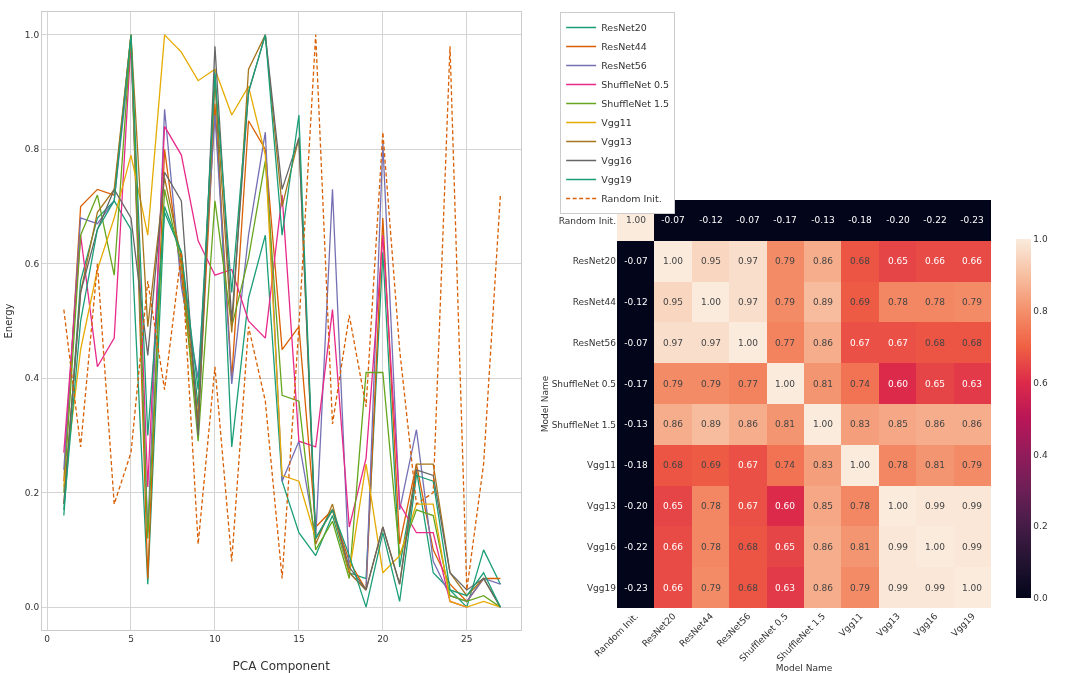 This screenshot has height=673, width=1068. What do you see at coordinates (616, 180) in the screenshot?
I see `legend-label: Vgg19` at bounding box center [616, 180].